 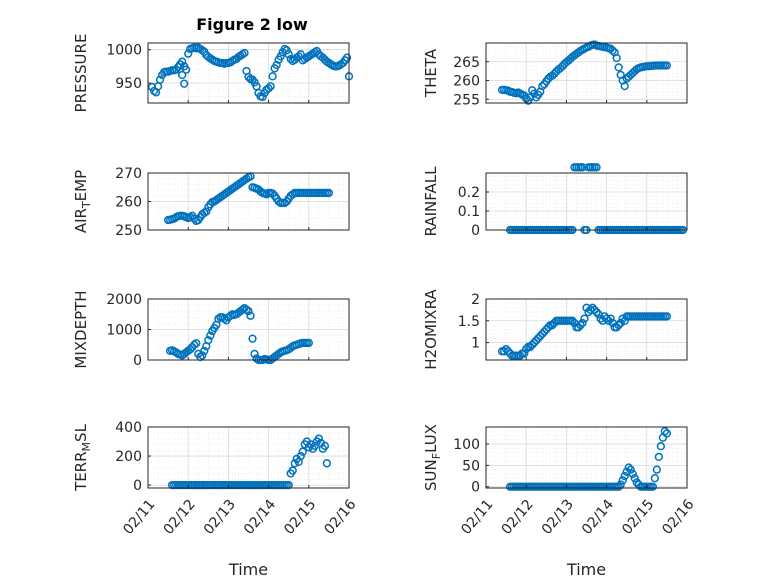 What do you see at coordinates (431, 329) in the screenshot?
I see `y-axis-label: H2OMIXRA` at bounding box center [431, 329].